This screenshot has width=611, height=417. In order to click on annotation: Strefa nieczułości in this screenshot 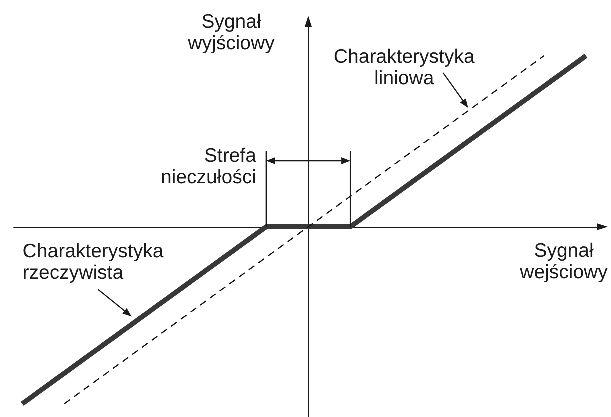, I will do `click(209, 166)`.